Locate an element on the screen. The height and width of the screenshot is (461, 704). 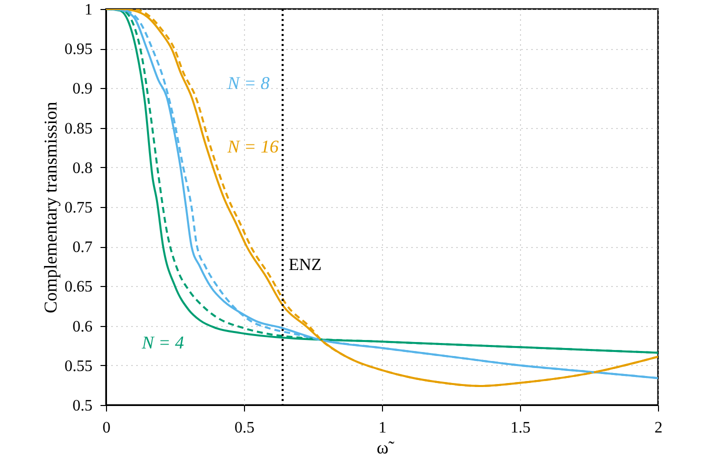
y-tick-label: 0.55 is located at coordinates (78, 366).